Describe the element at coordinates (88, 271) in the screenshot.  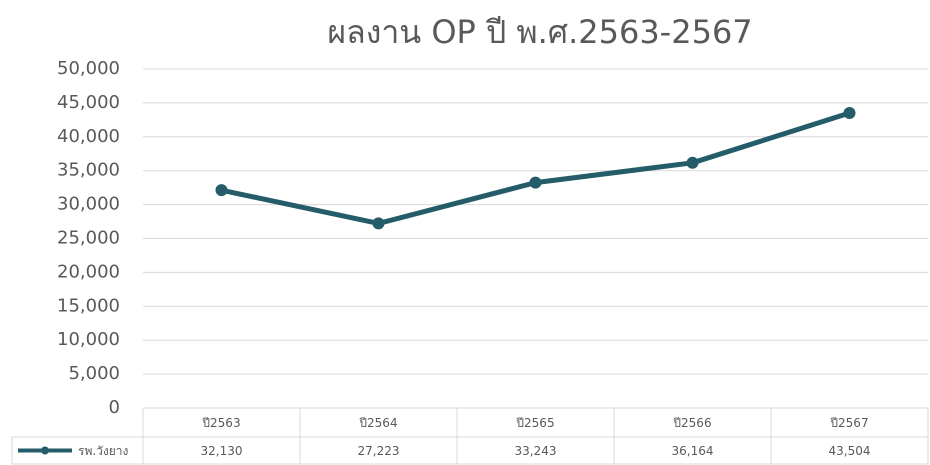
I see `y-tick-label: 20,000` at that location.